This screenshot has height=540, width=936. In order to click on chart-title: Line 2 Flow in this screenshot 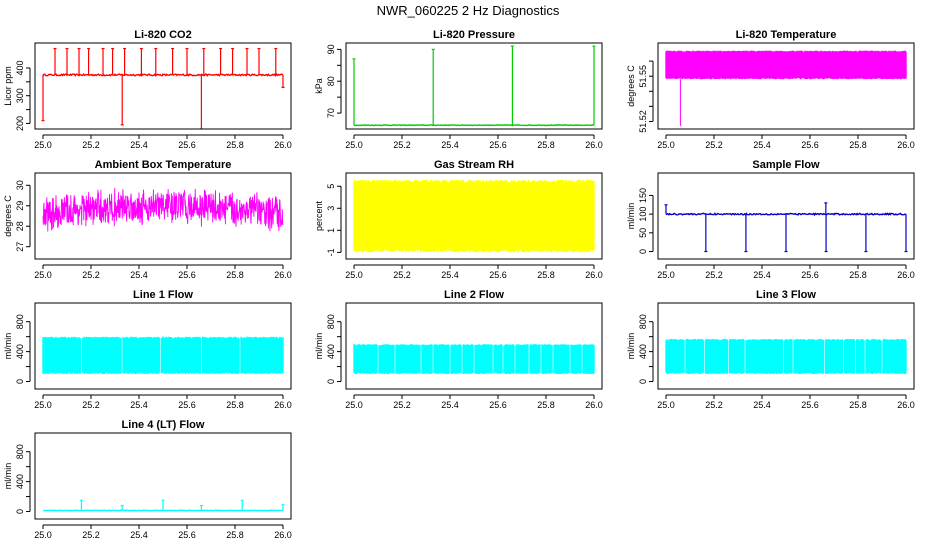, I will do `click(474, 295)`.